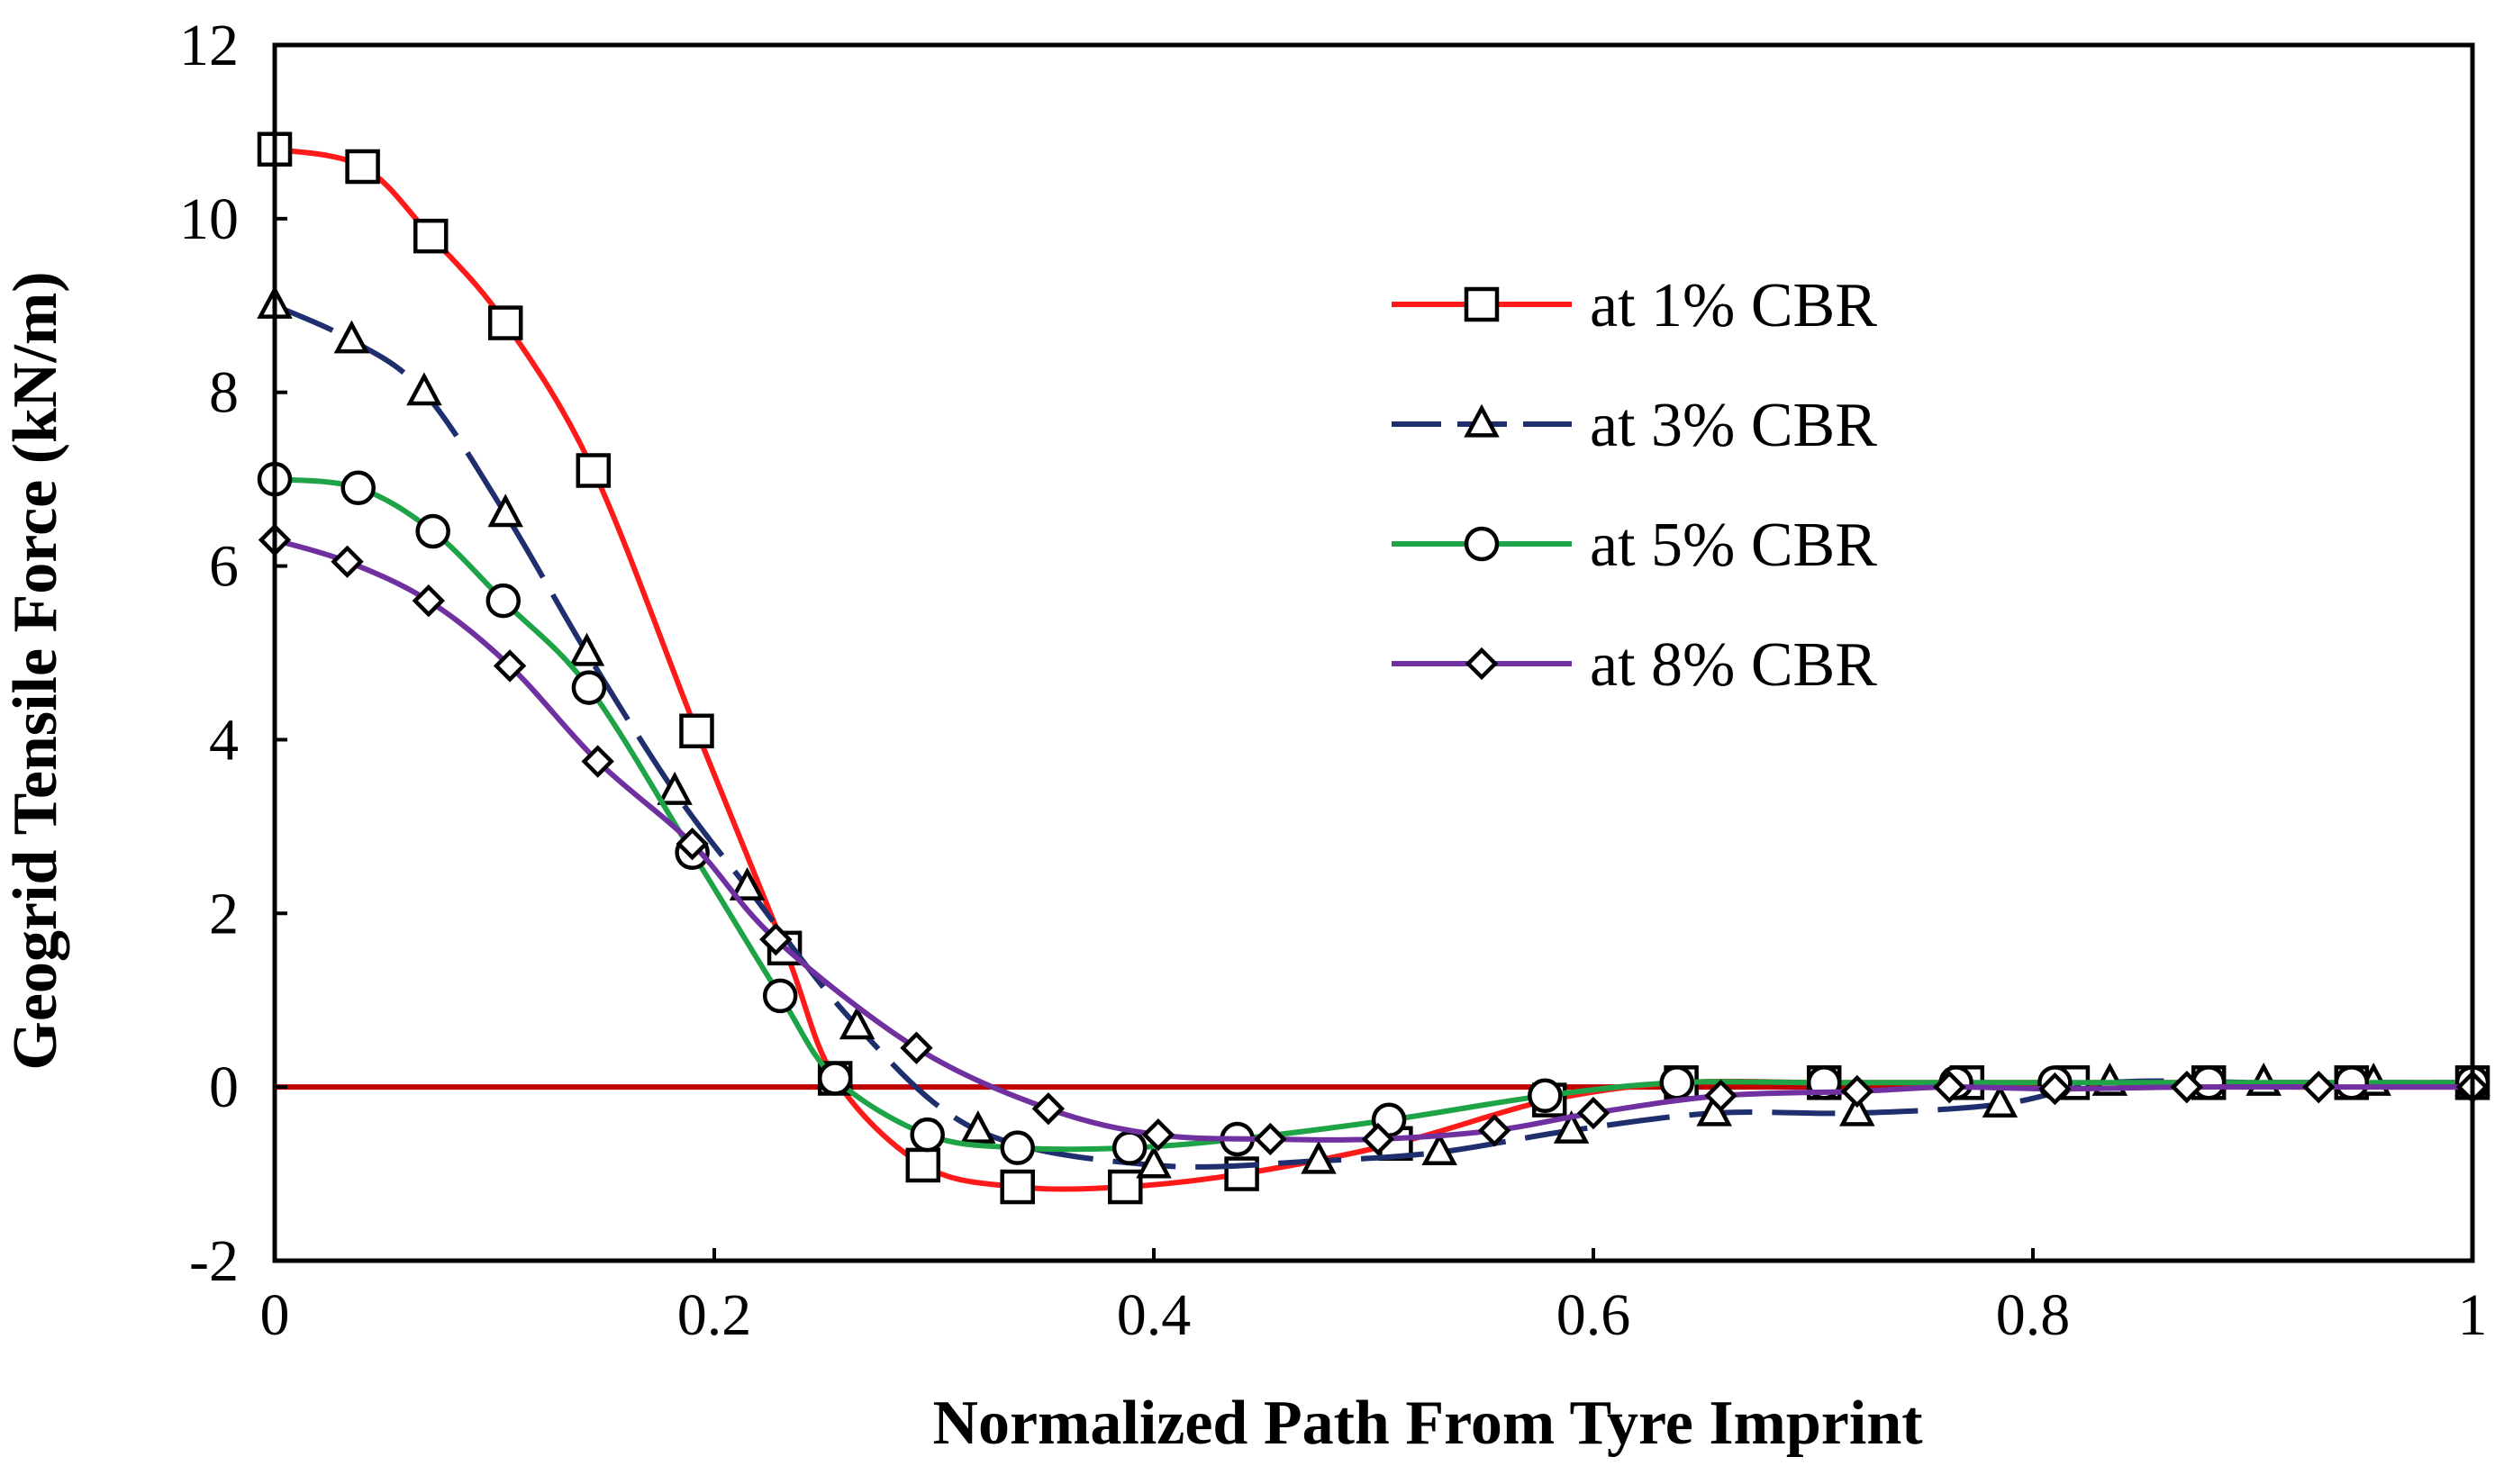 The width and height of the screenshot is (2513, 1484). What do you see at coordinates (1733, 425) in the screenshot?
I see `legend-label: at 3% CBR` at bounding box center [1733, 425].